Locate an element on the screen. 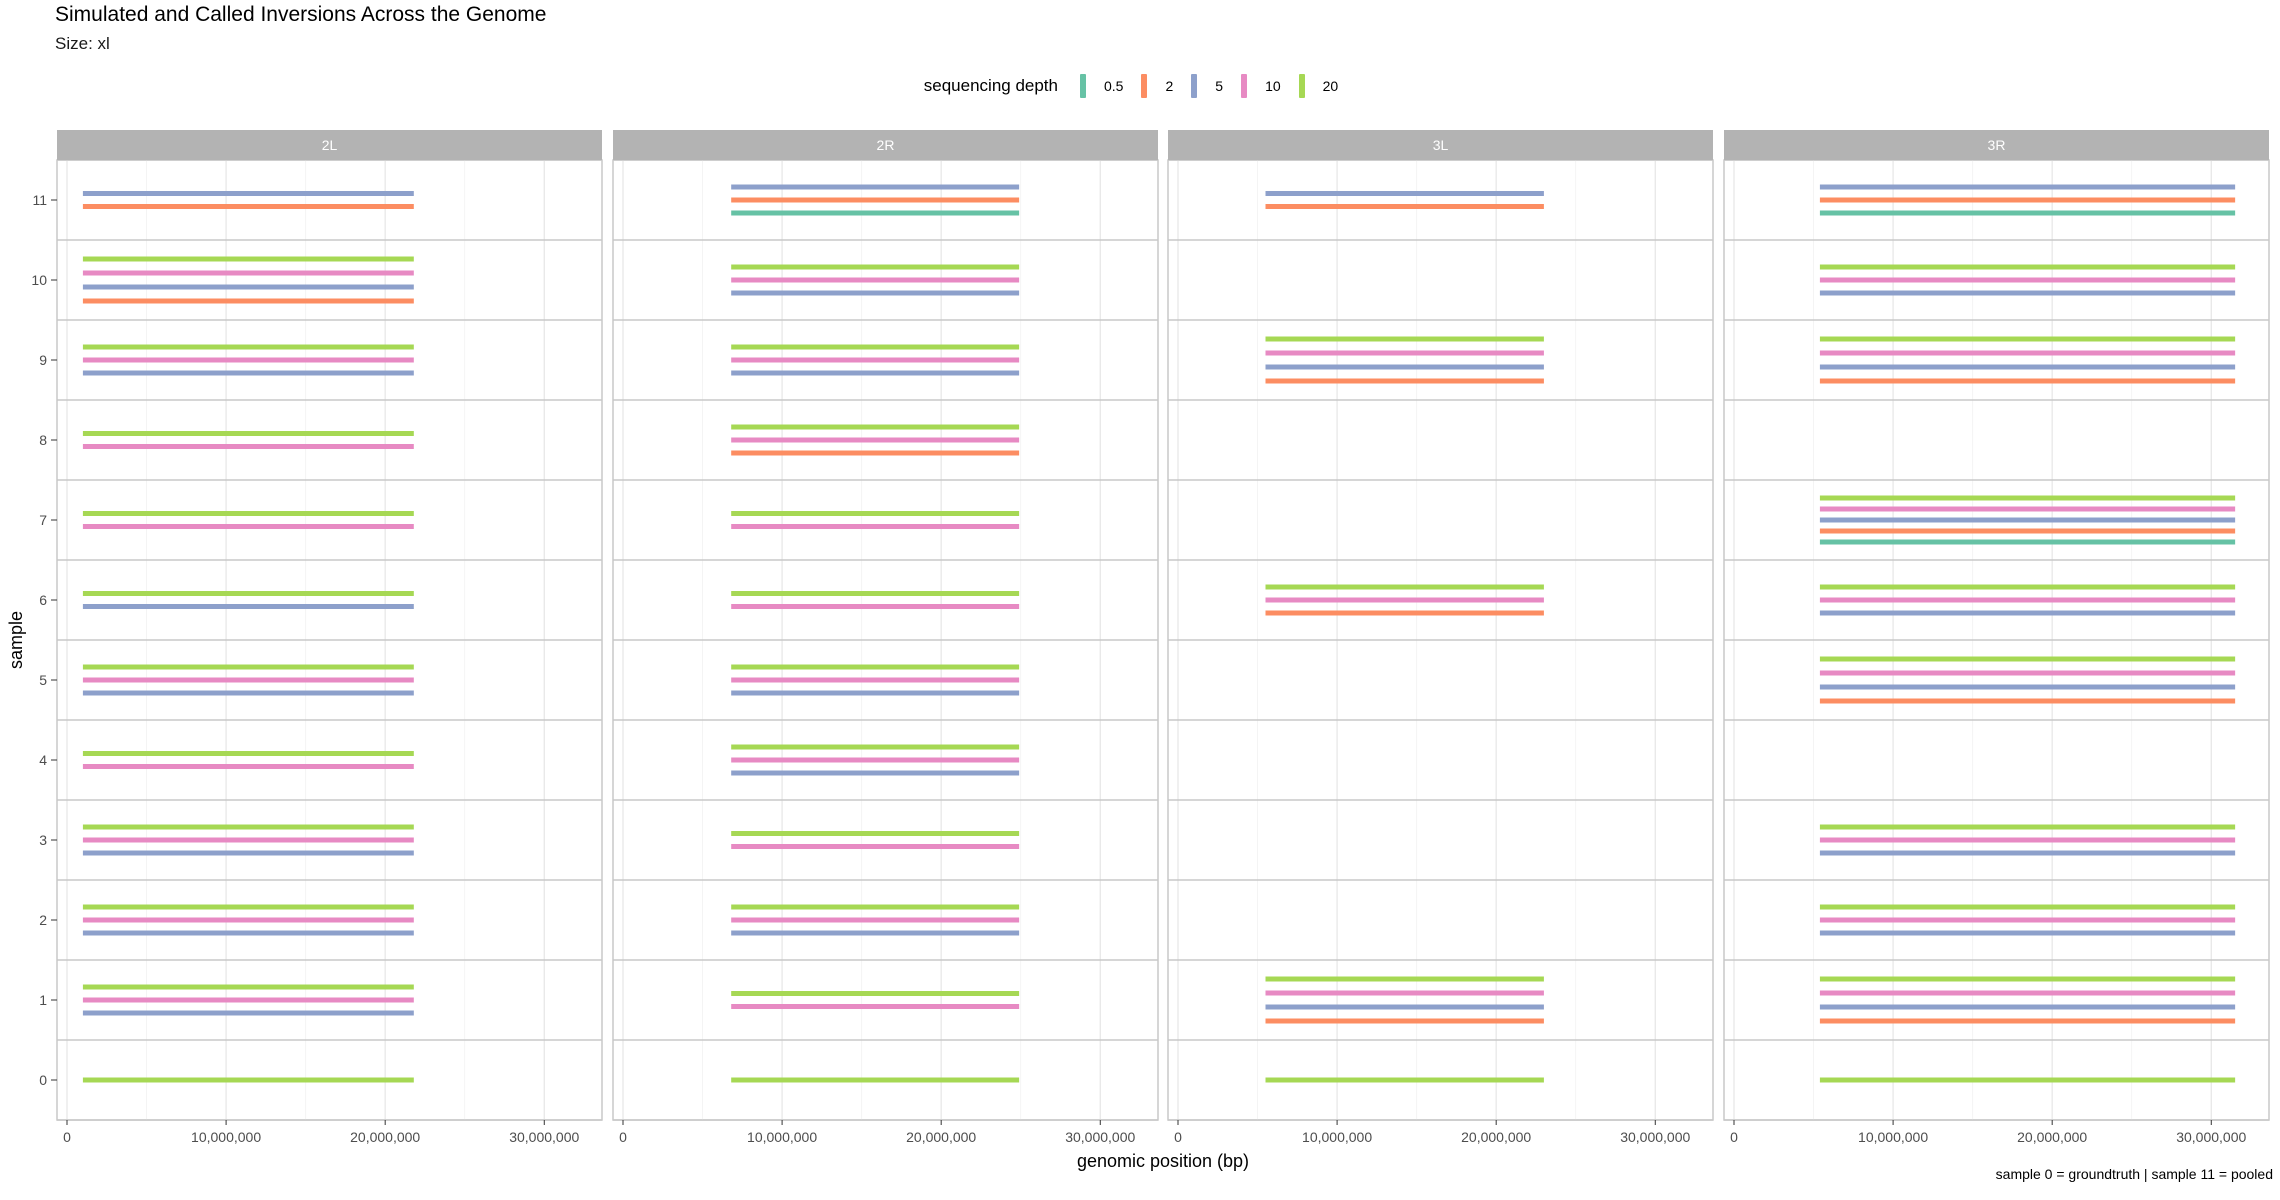 Image resolution: width=2280 pixels, height=1200 pixels. legend-item-20: 20 is located at coordinates (1318, 86).